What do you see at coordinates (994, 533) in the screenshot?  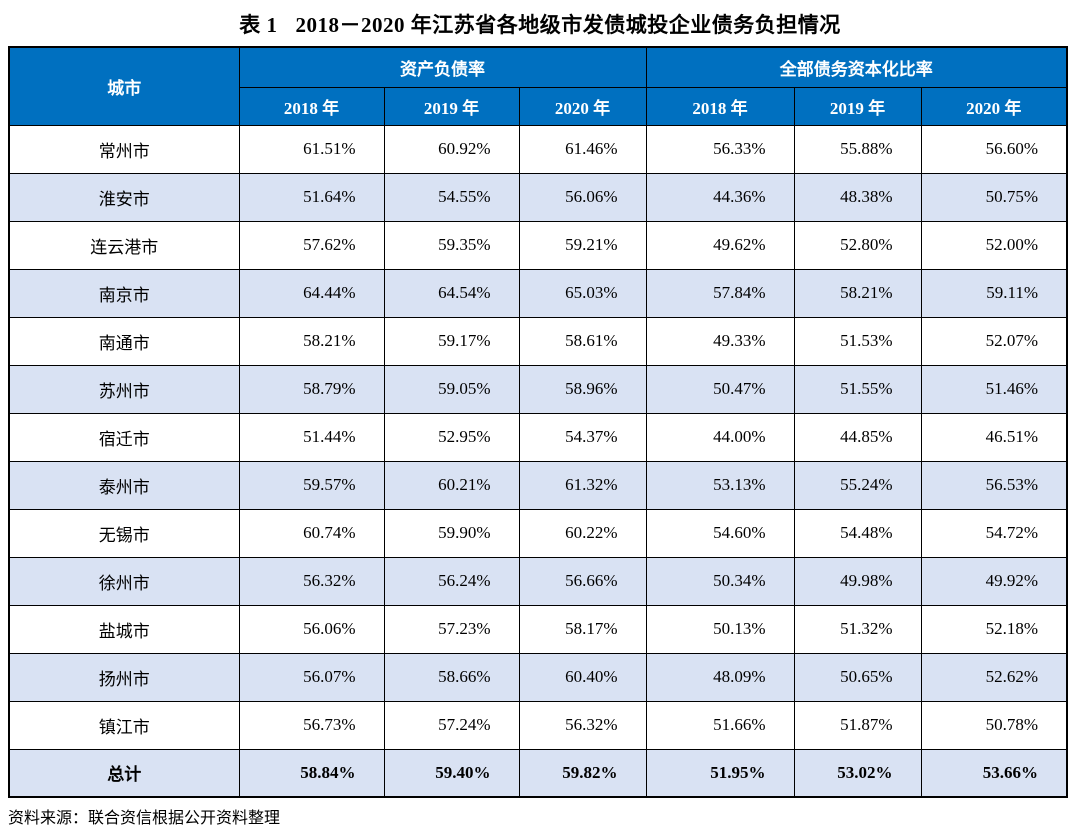 I see `value-cell: 54.72%` at bounding box center [994, 533].